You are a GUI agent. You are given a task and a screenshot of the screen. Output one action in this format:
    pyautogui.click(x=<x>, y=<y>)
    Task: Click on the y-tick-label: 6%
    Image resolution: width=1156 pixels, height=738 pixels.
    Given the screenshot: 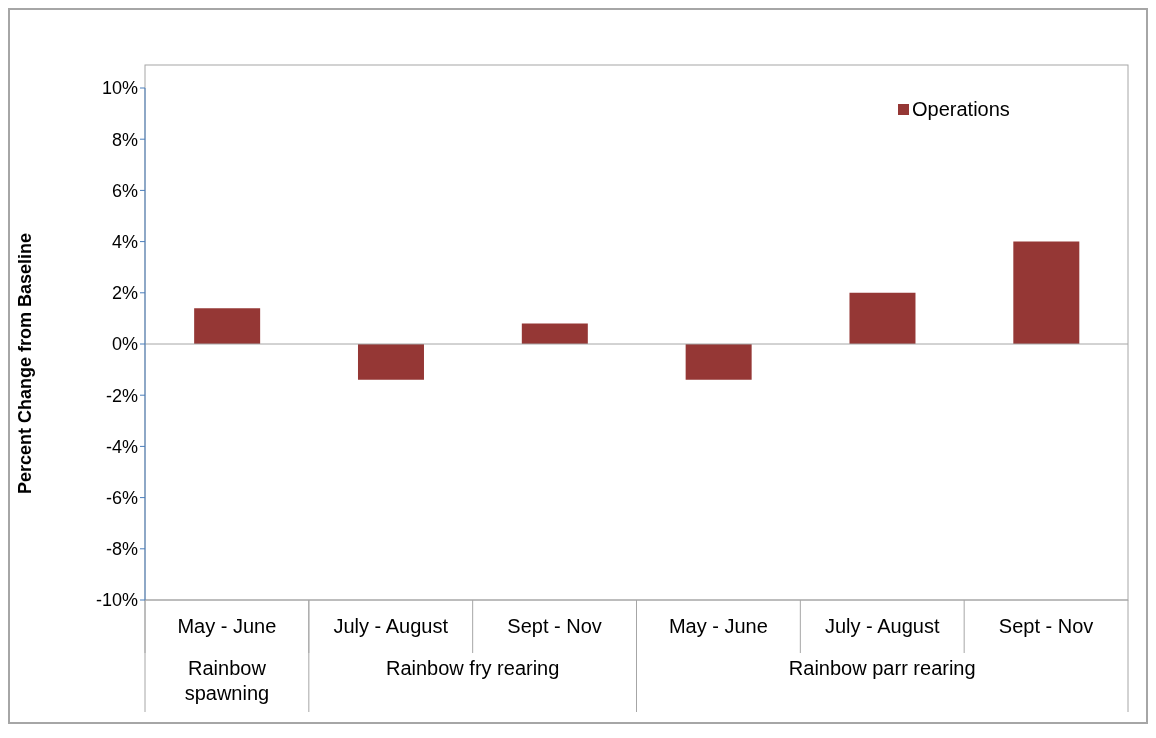 What is the action you would take?
    pyautogui.click(x=124, y=190)
    